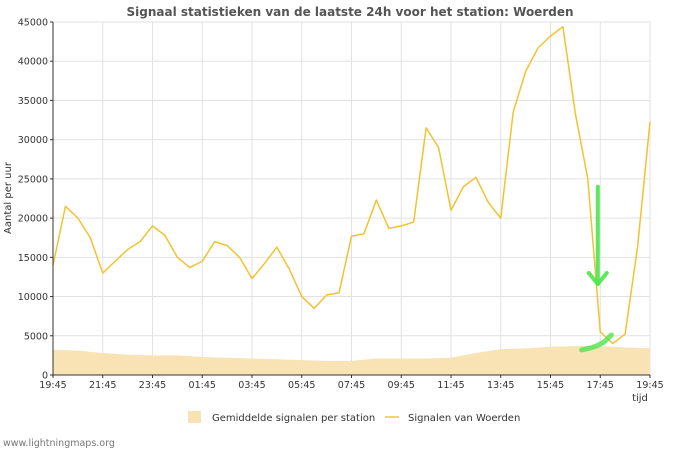 The image size is (700, 450). Describe the element at coordinates (640, 398) in the screenshot. I see `x-axis-label: tijd` at that location.